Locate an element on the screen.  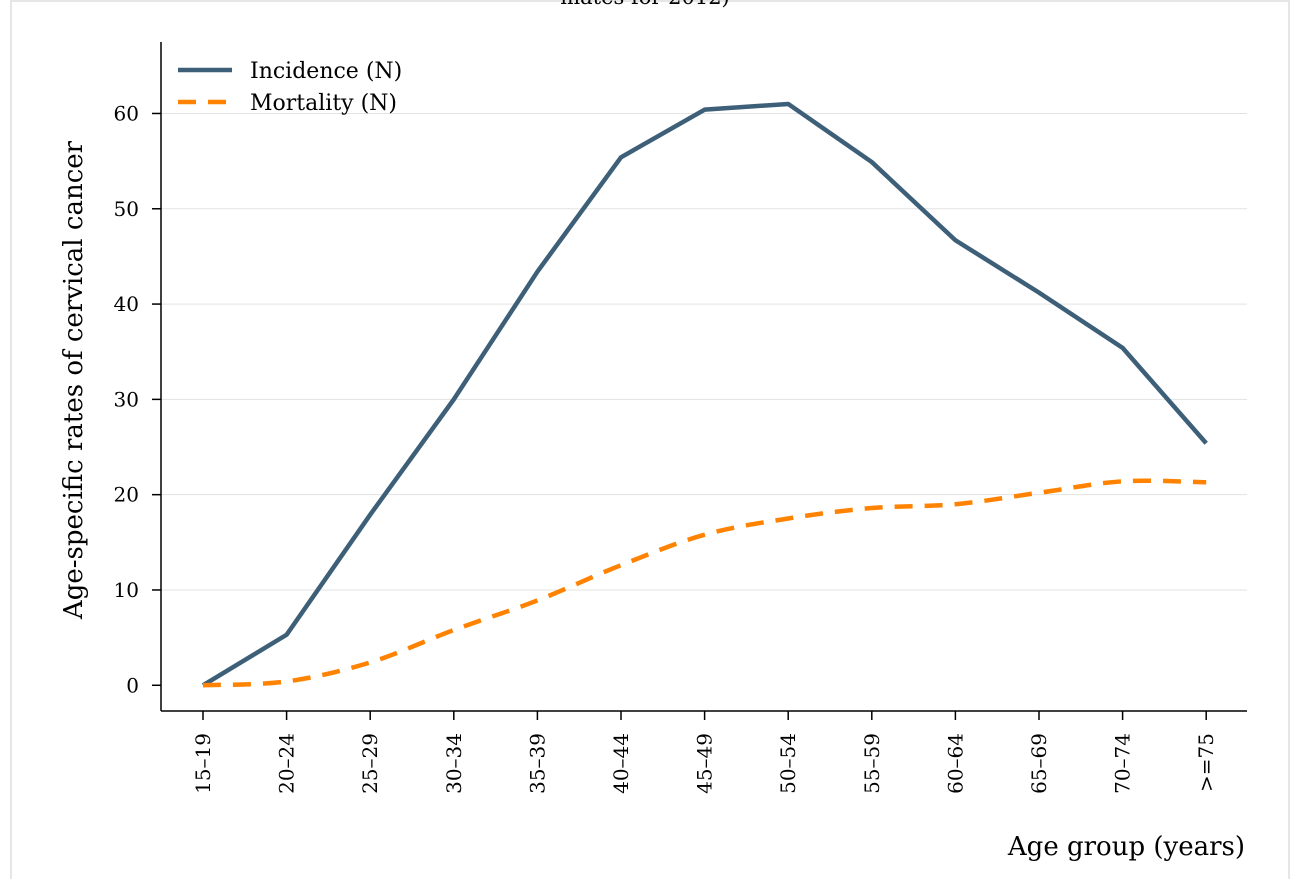
x-tick-label: 60–64 is located at coordinates (955, 763).